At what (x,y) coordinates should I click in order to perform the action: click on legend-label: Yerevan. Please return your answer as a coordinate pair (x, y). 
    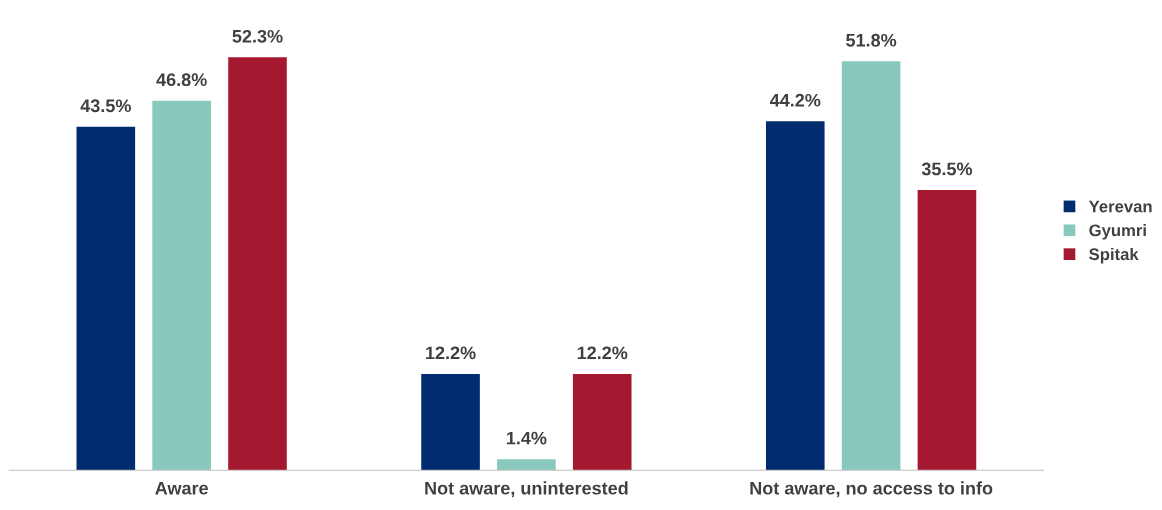
    Looking at the image, I should click on (1120, 206).